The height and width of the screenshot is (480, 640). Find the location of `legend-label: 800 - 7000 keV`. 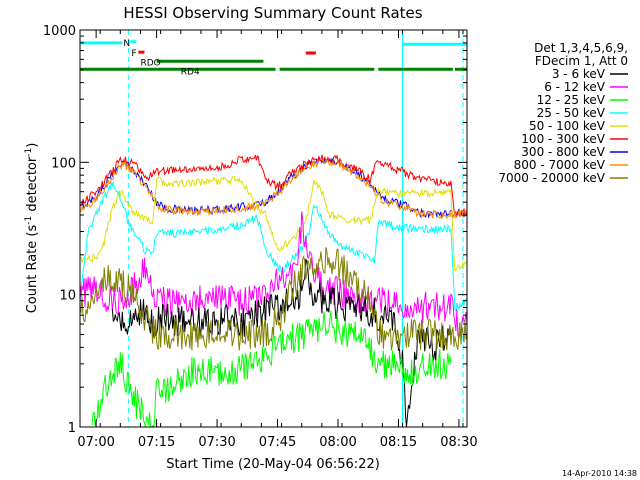

legend-label: 800 - 7000 keV is located at coordinates (560, 165).